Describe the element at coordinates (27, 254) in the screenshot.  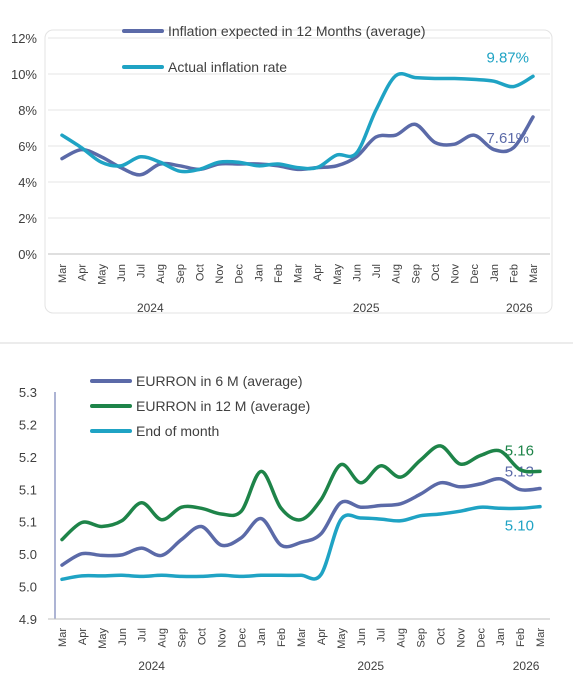
I see `y-tick-label: 0%` at that location.